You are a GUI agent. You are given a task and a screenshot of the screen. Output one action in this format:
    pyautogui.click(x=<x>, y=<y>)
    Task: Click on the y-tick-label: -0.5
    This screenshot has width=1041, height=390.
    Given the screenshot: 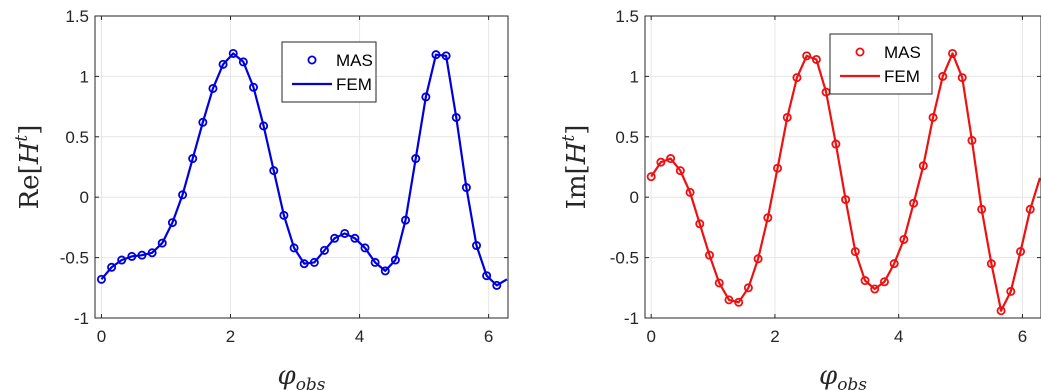 What is the action you would take?
    pyautogui.click(x=74, y=258)
    